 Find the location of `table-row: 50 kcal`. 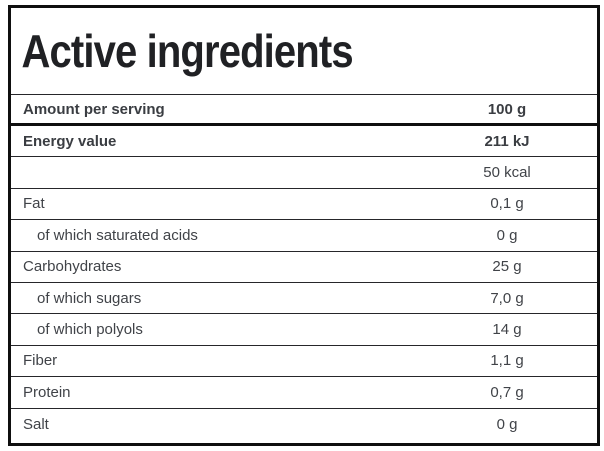

table-row: 50 kcal is located at coordinates (304, 173).